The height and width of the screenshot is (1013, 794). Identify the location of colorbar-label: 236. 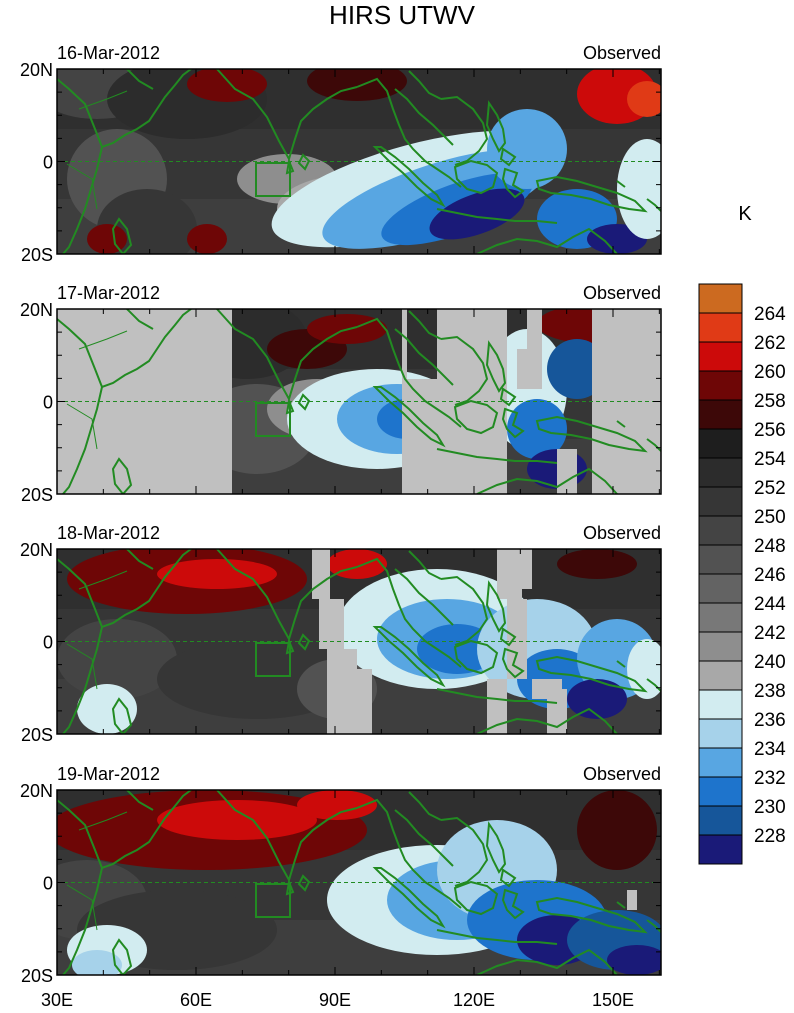
(770, 720).